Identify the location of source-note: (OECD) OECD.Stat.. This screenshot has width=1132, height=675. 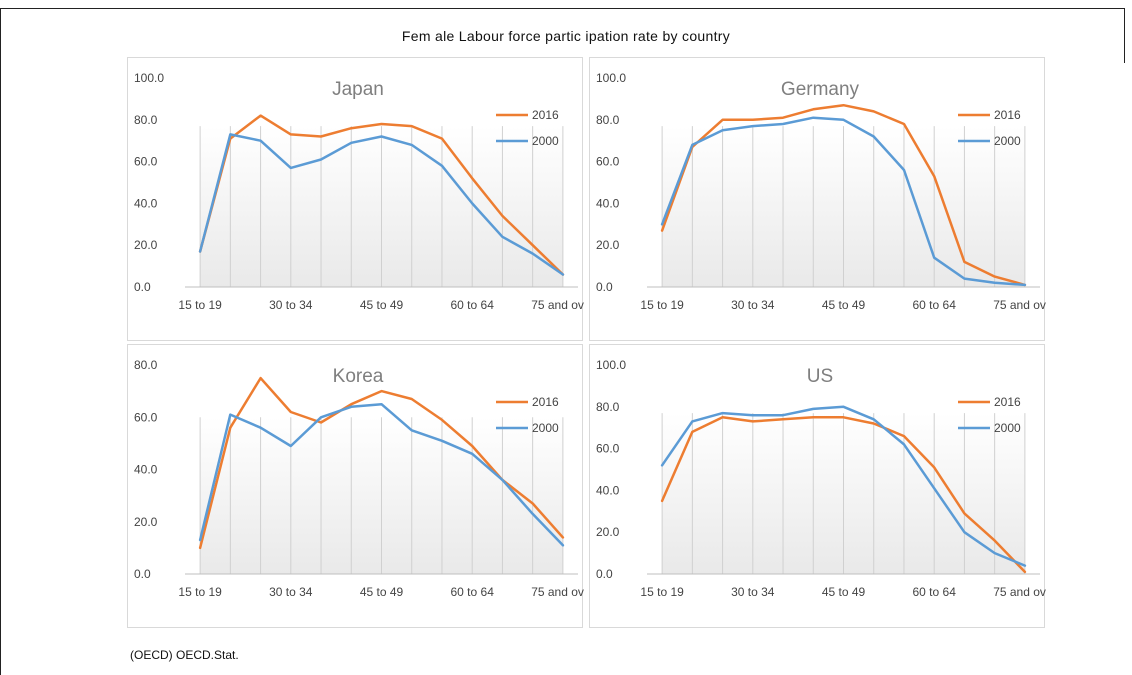
(184, 655).